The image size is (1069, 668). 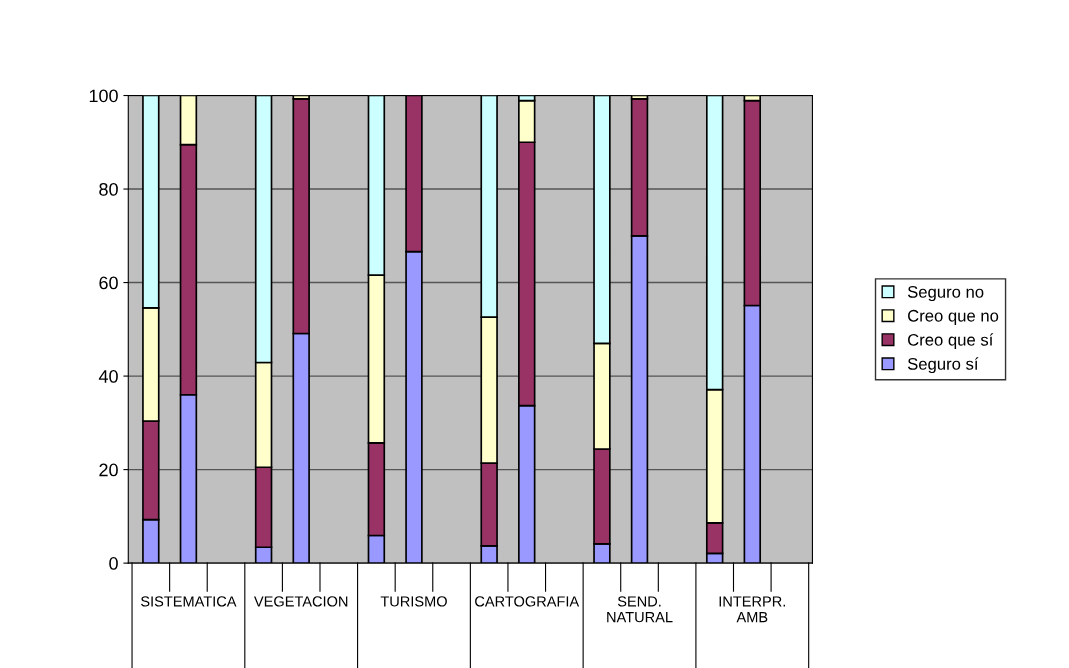 I want to click on y-tick-label: 0, so click(x=113, y=563).